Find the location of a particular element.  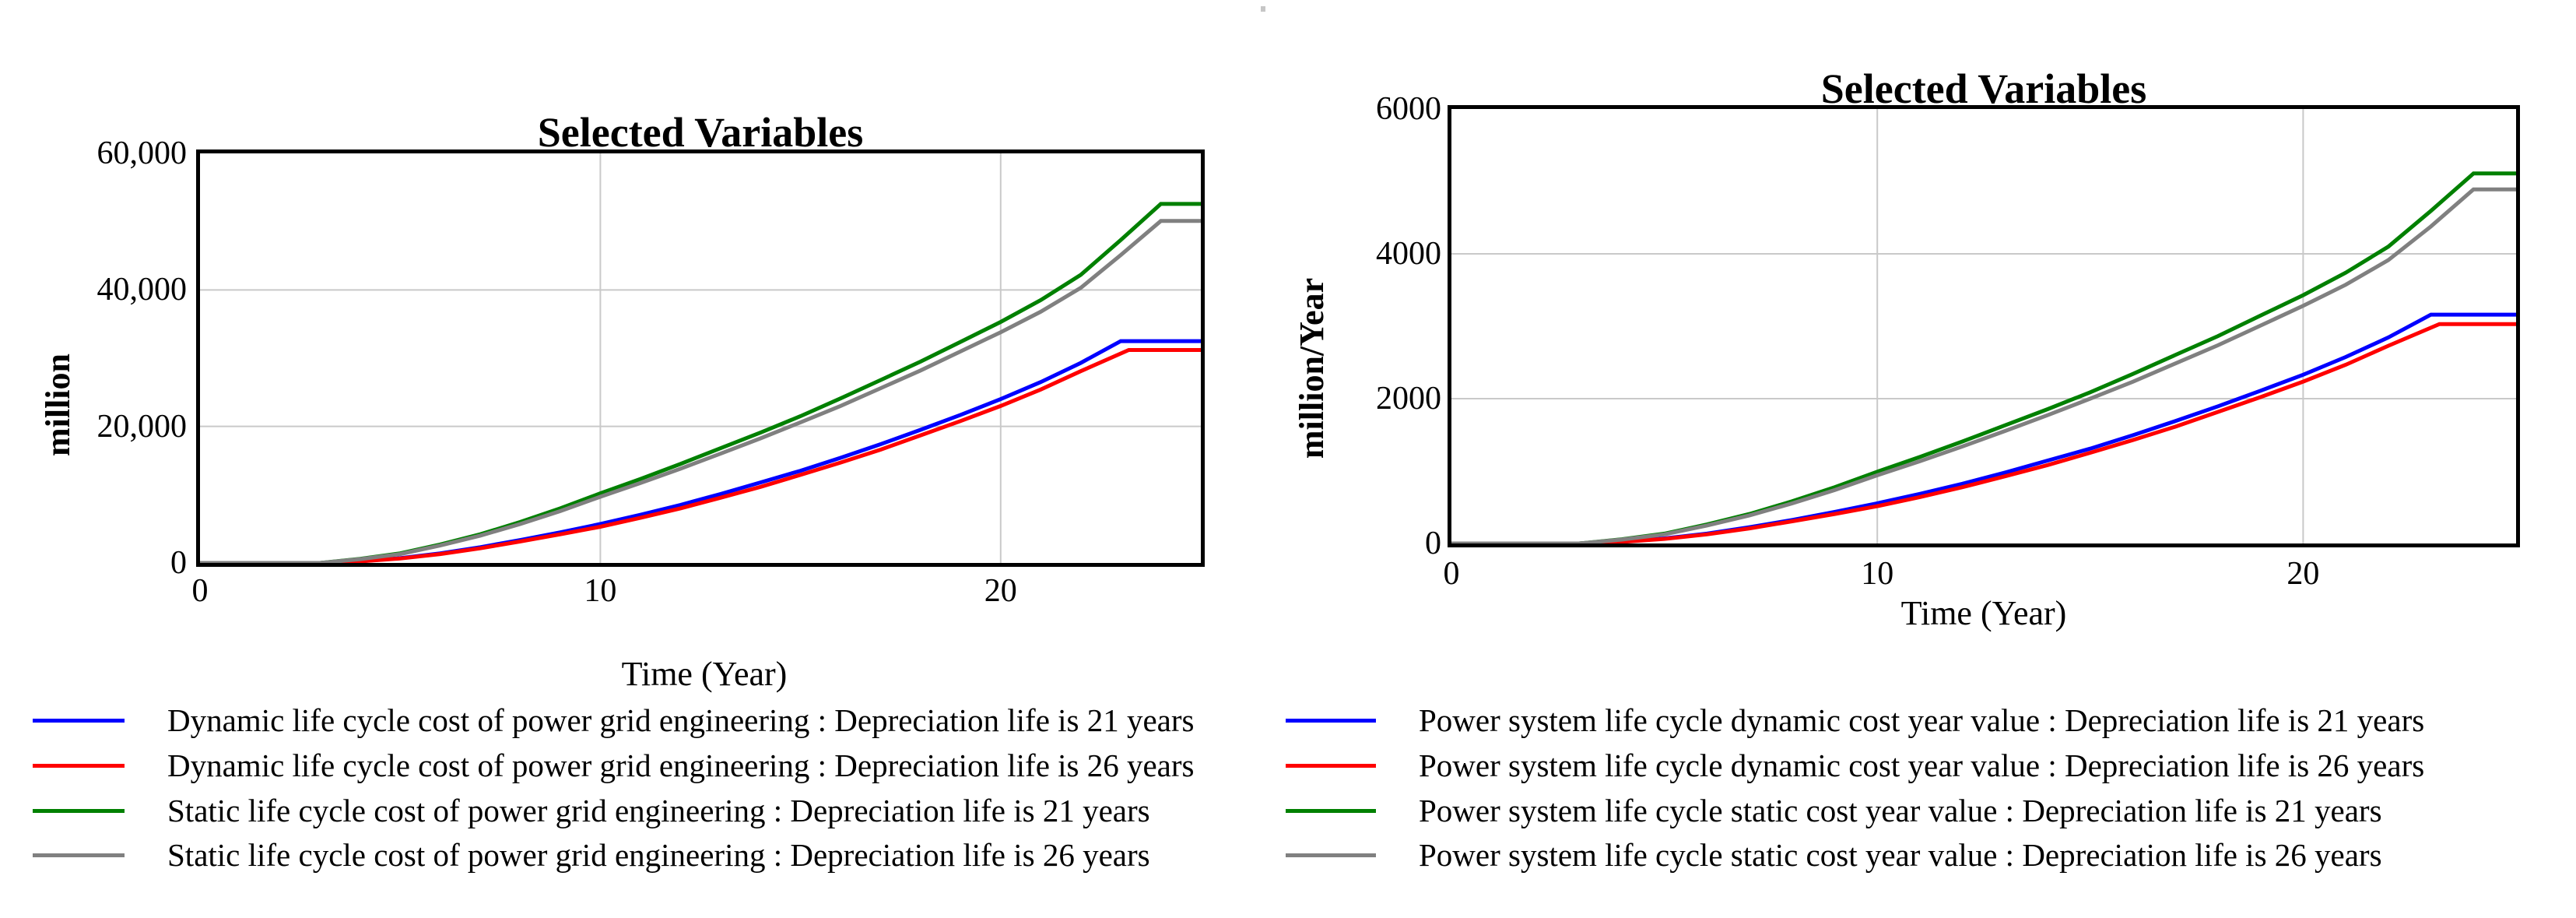

y-tick-label: 40,000 is located at coordinates (143, 290).